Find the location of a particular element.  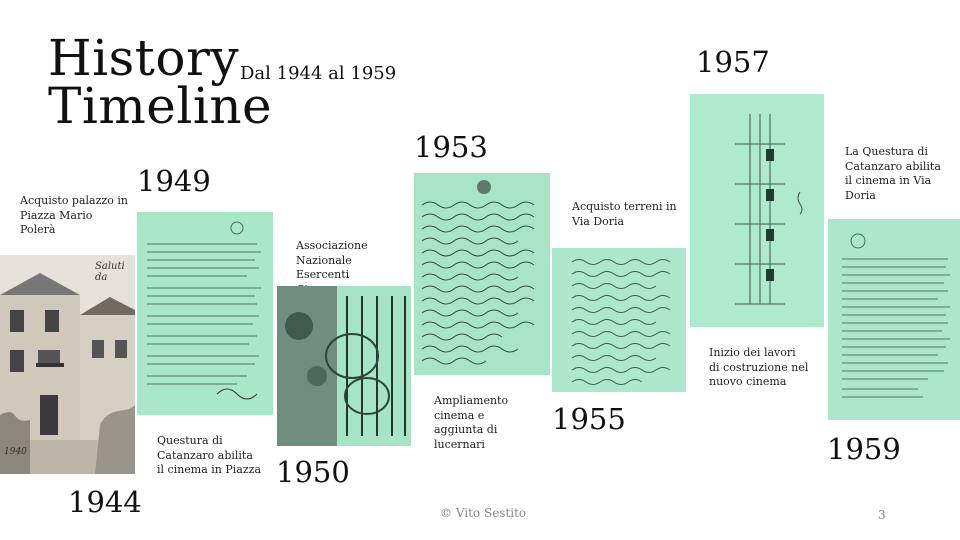

document-1957-blueprint is located at coordinates (757, 210).